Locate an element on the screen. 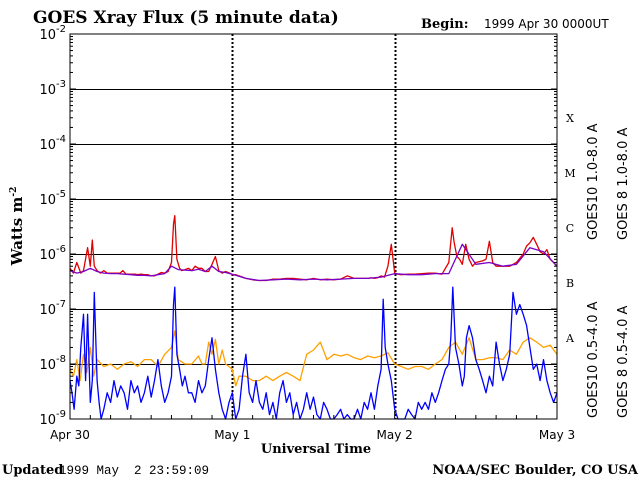 Image resolution: width=640 pixels, height=480 pixels. legend-goes8-long: GOES 8 1.0-8.0 A is located at coordinates (623, 184).